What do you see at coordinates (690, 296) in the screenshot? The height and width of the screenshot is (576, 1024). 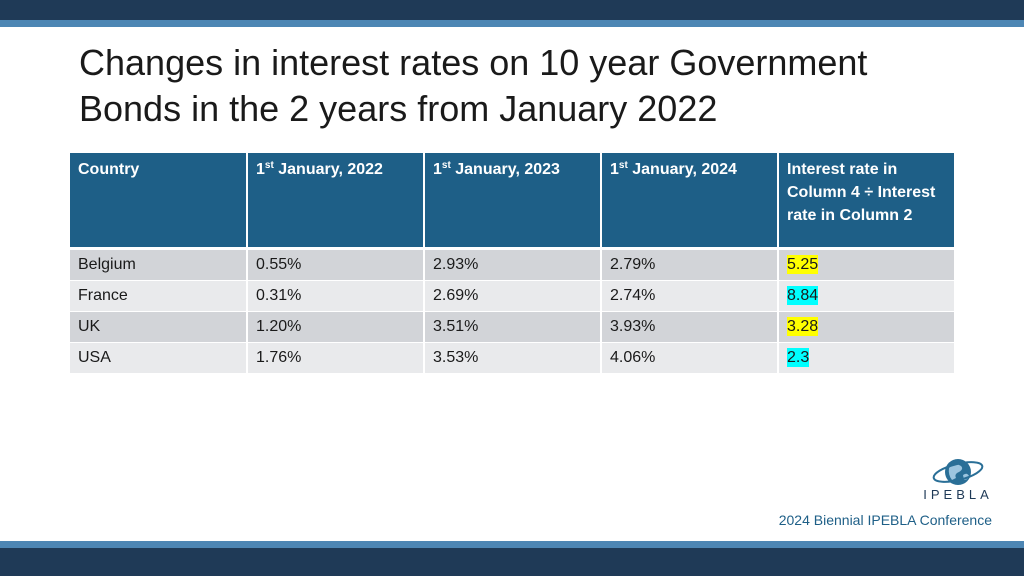 I see `cell-jan-2024: 2.74%` at bounding box center [690, 296].